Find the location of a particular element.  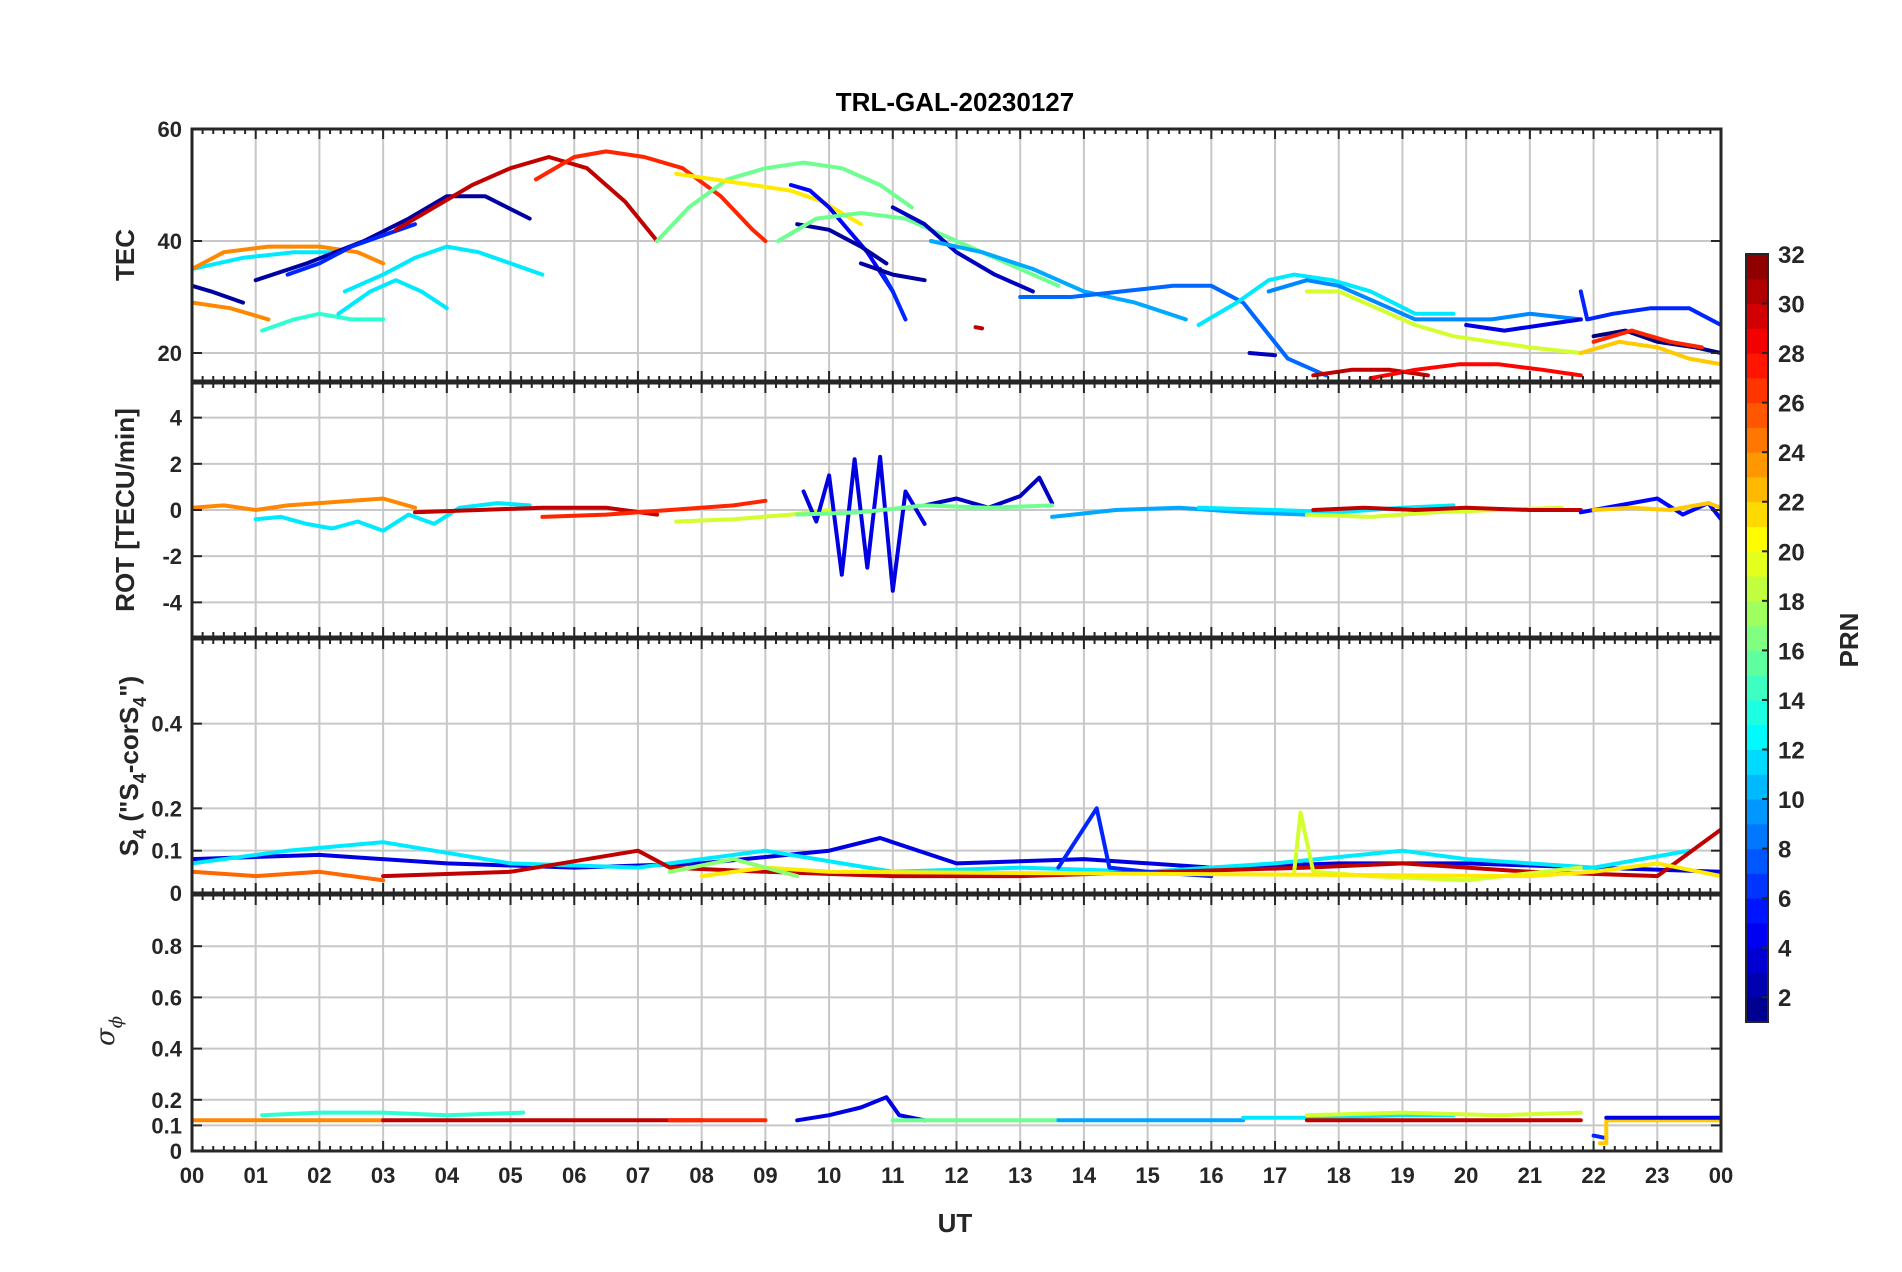

colorbar-tick-label: 32 is located at coordinates (1791, 255).